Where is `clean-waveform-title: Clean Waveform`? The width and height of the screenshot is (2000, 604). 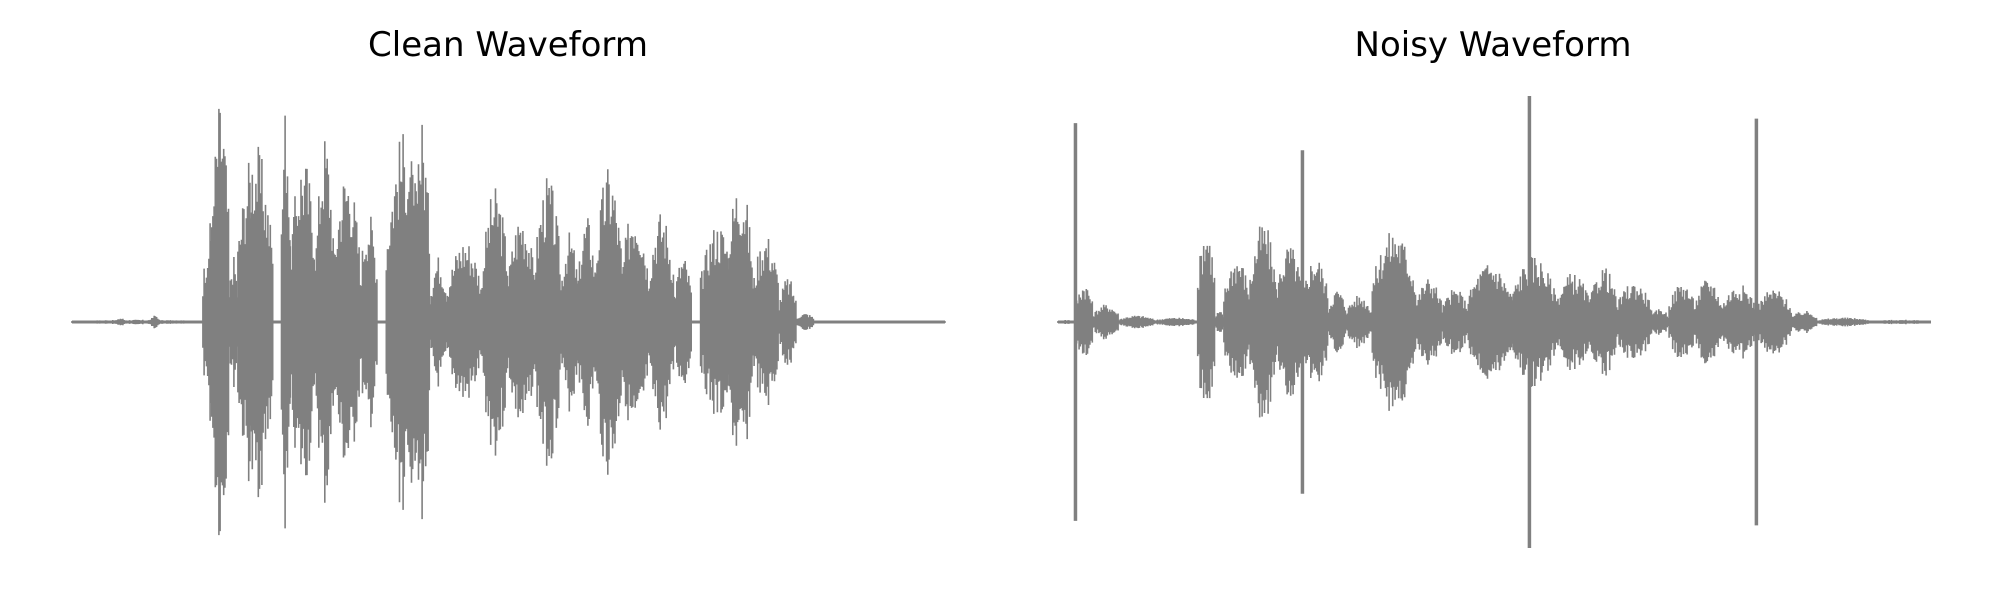 clean-waveform-title: Clean Waveform is located at coordinates (508, 45).